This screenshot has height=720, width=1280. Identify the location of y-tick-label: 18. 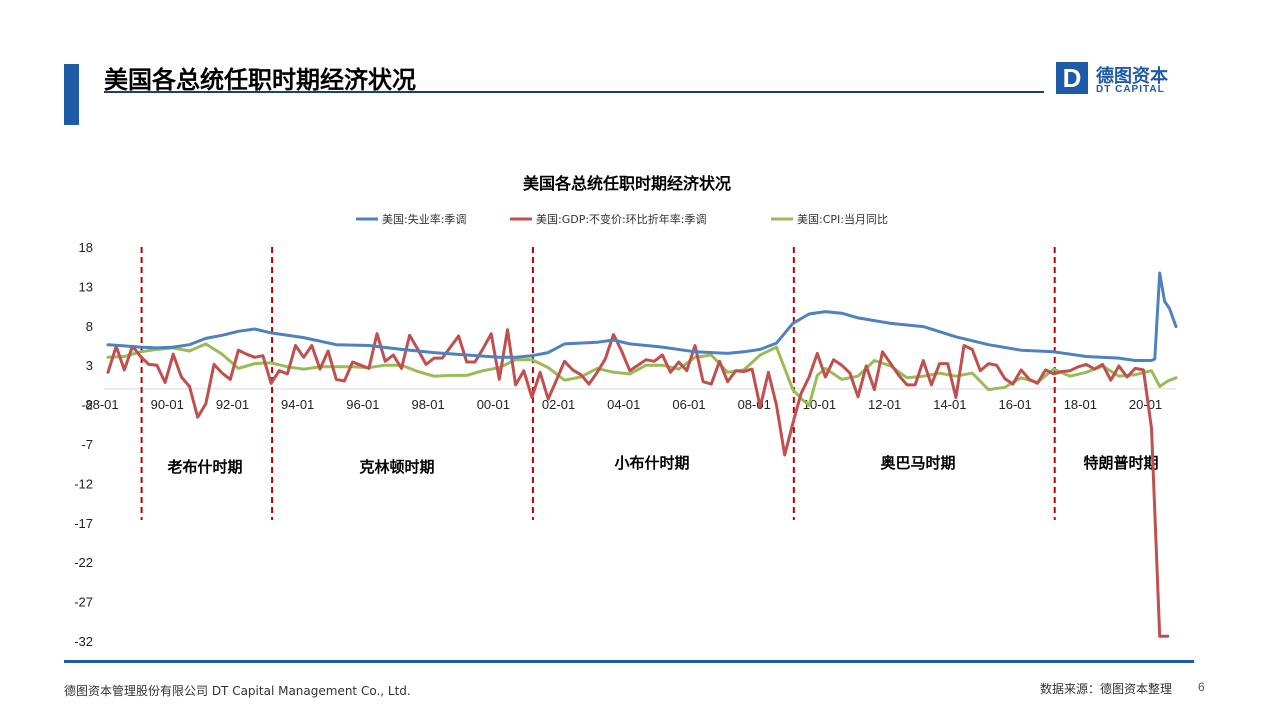
(86, 247).